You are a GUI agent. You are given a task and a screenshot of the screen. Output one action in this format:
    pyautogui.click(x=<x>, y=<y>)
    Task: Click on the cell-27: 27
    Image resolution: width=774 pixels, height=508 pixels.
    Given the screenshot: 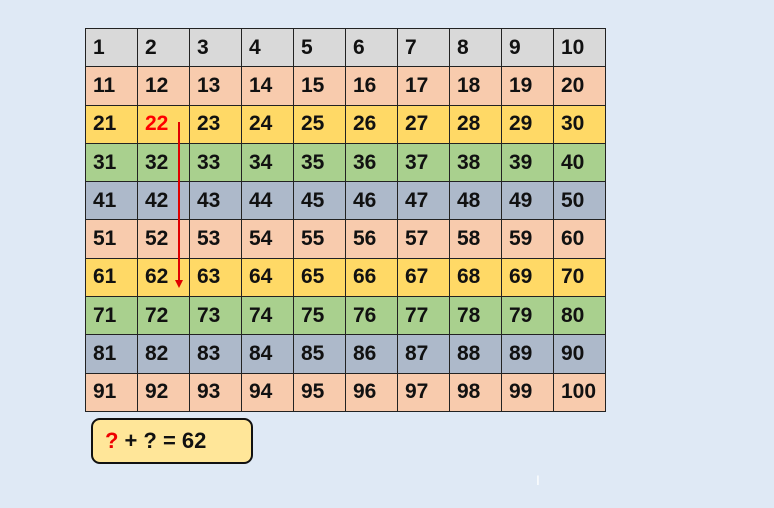 What is the action you would take?
    pyautogui.click(x=424, y=124)
    